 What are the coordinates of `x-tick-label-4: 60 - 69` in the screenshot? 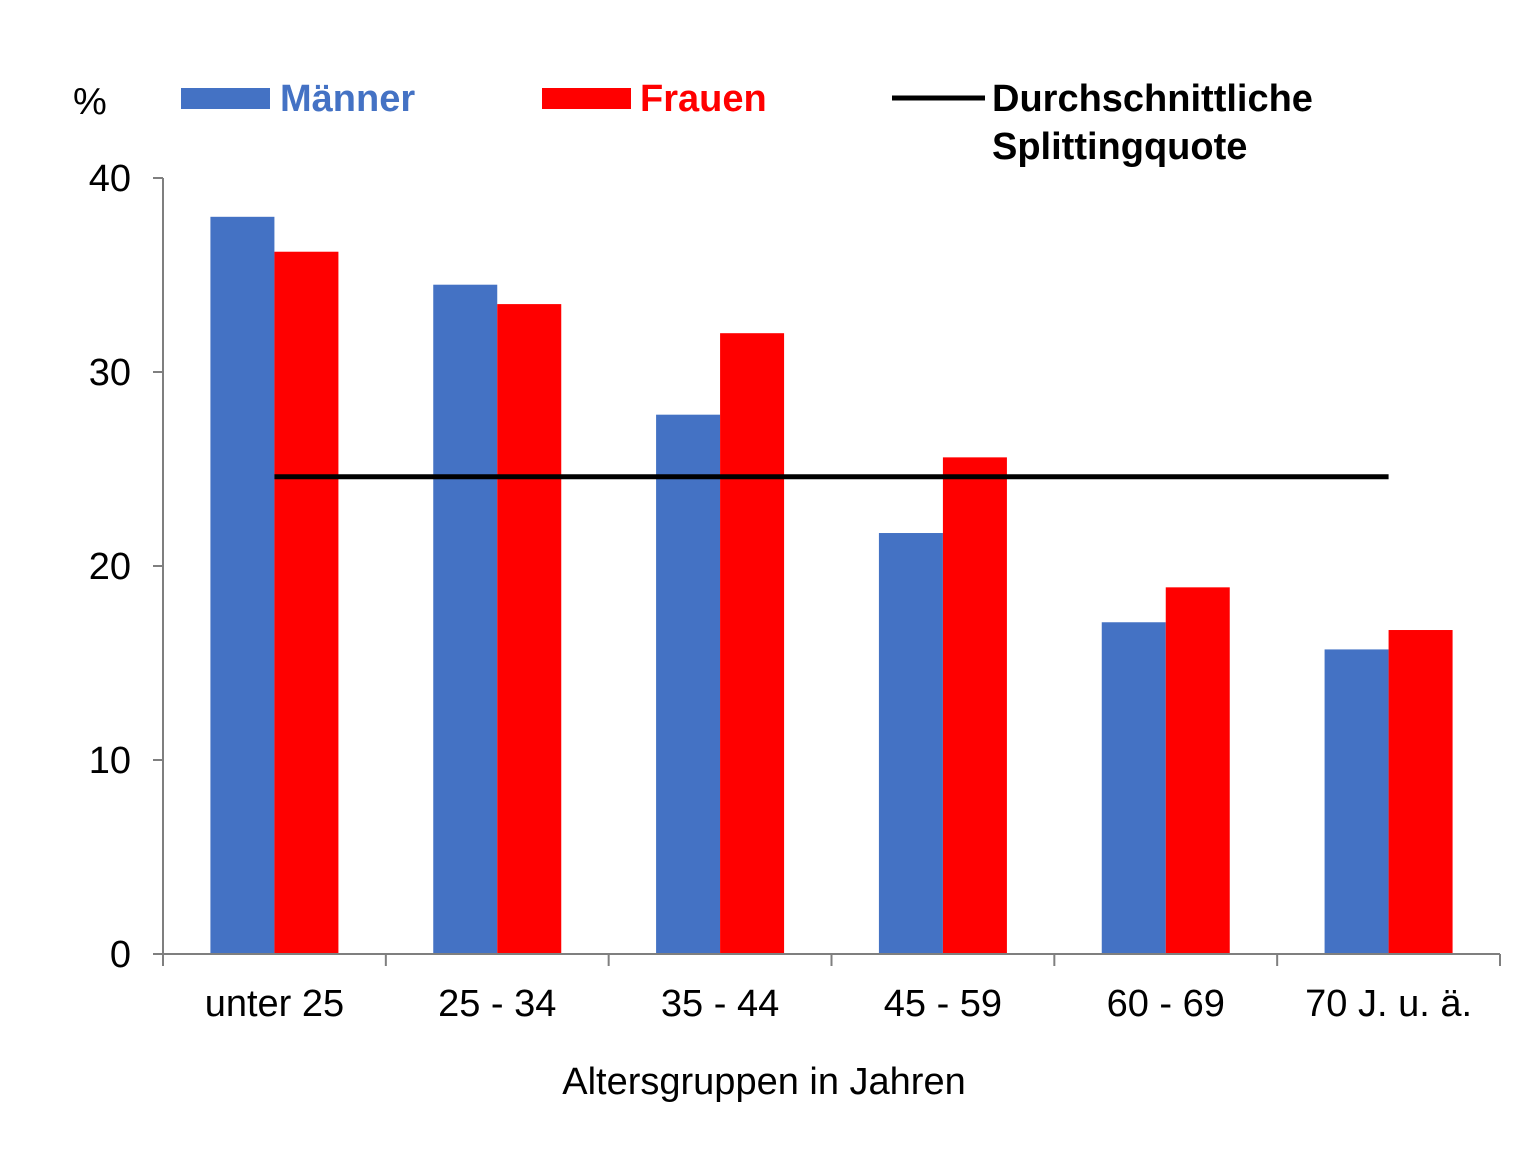 It's located at (1166, 1004).